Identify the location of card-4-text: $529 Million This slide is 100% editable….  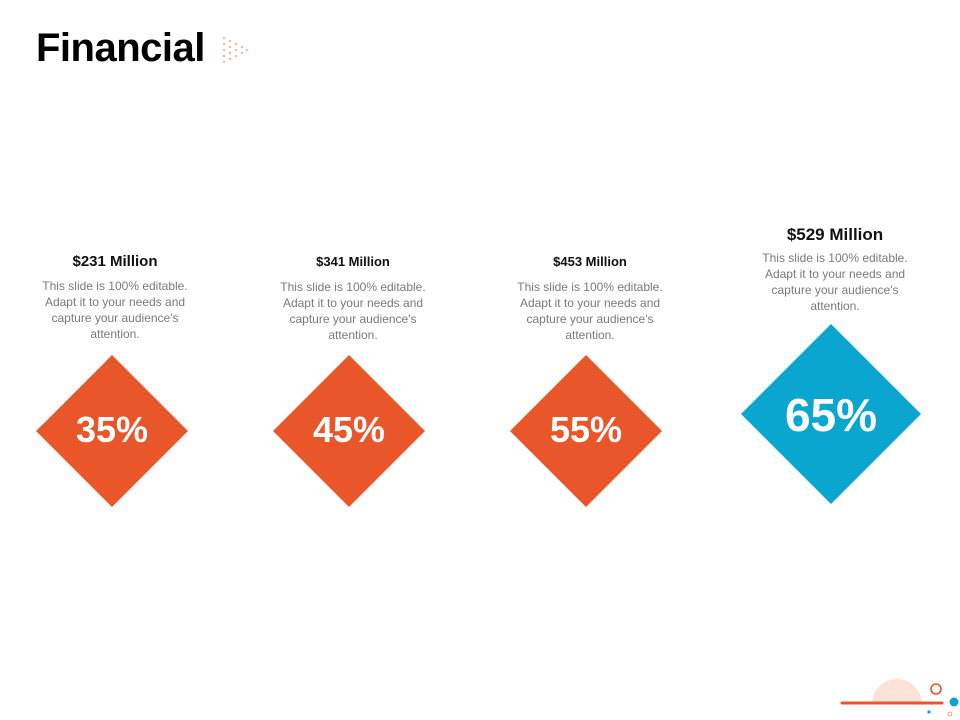
(835, 269).